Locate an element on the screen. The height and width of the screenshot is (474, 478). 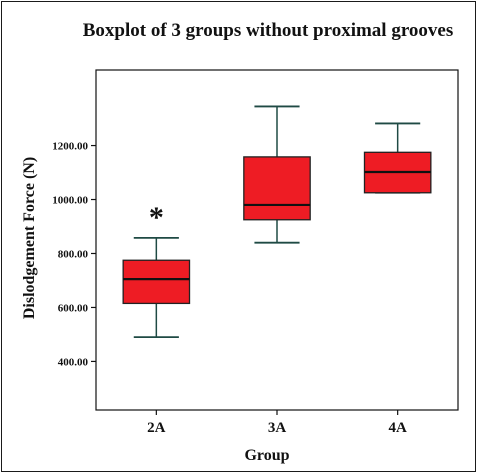
x-axis-label: Group is located at coordinates (266, 455).